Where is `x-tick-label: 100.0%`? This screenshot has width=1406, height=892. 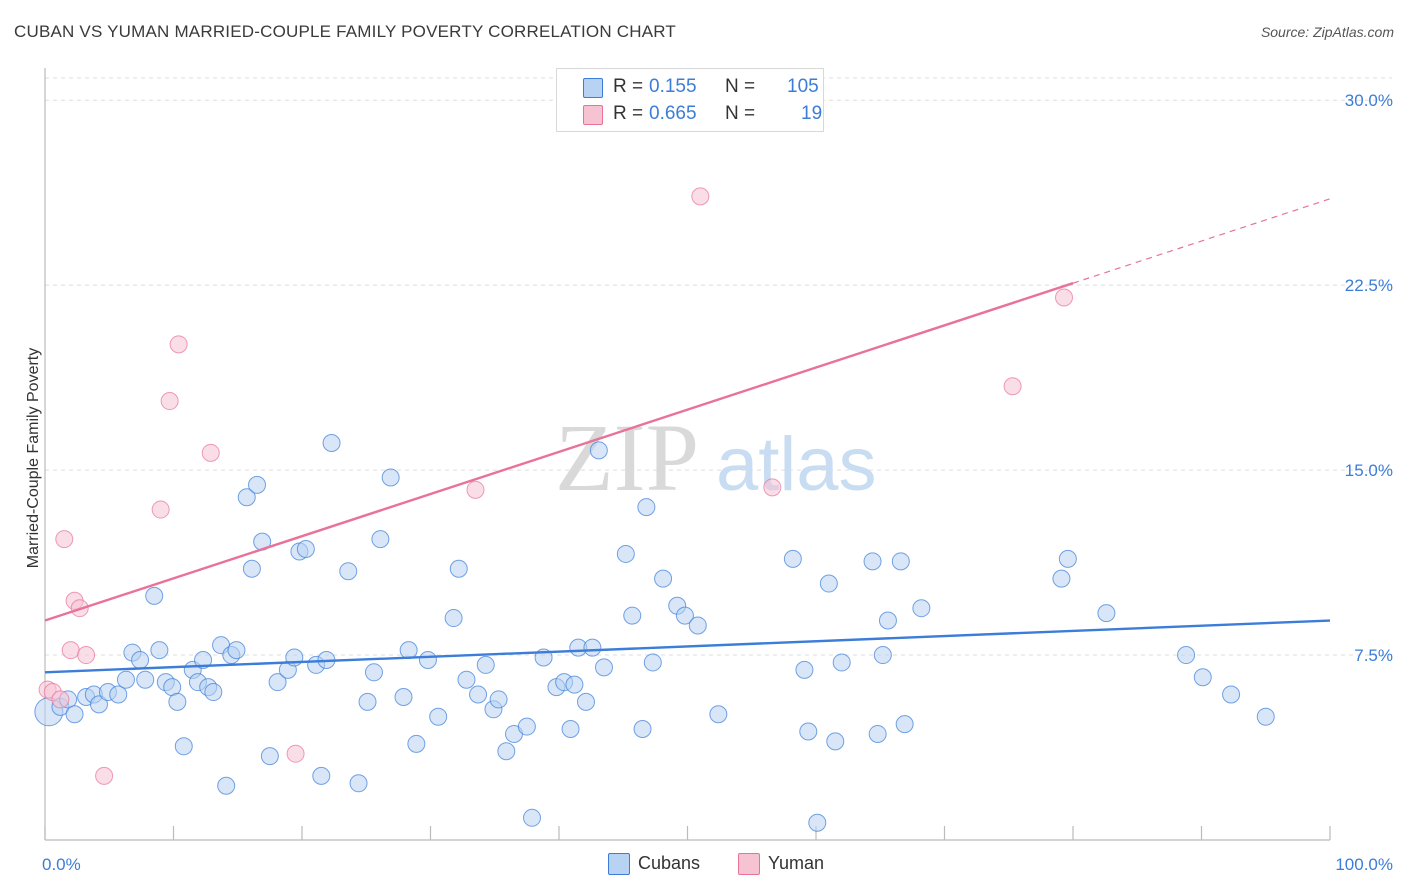
x-tick-label: 100.0% is located at coordinates (1364, 864).